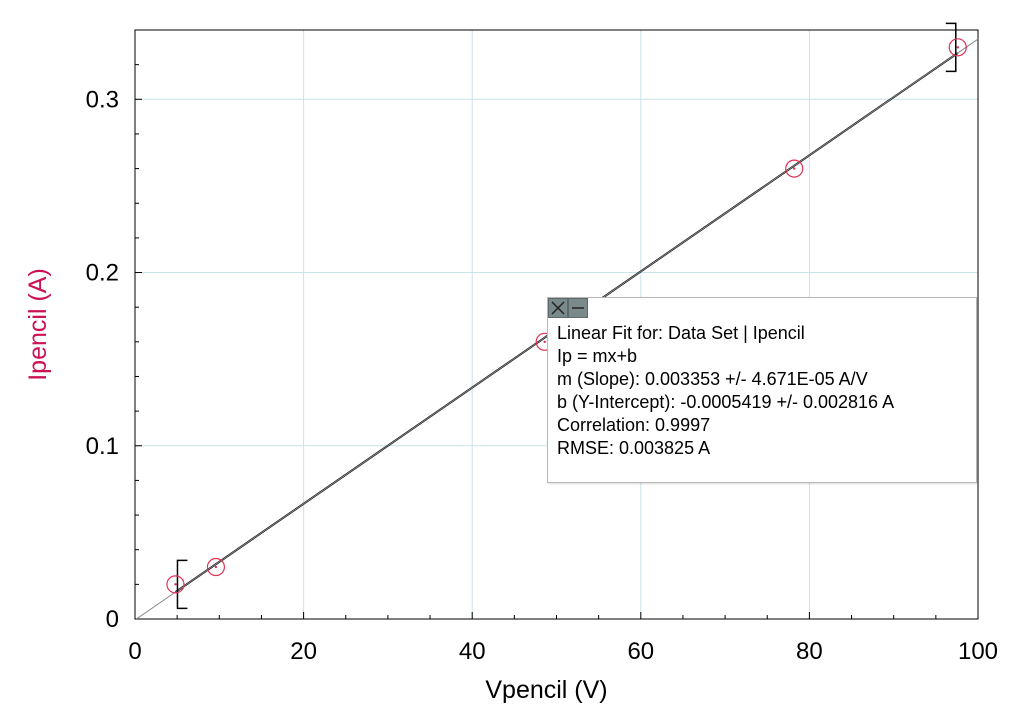 The height and width of the screenshot is (721, 1024). What do you see at coordinates (472, 651) in the screenshot?
I see `x-tick-label: 40` at bounding box center [472, 651].